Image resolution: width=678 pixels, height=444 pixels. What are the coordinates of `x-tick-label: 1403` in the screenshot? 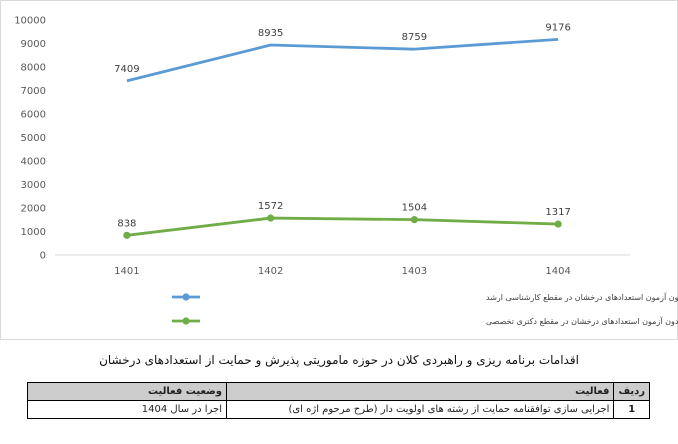 It's located at (414, 271).